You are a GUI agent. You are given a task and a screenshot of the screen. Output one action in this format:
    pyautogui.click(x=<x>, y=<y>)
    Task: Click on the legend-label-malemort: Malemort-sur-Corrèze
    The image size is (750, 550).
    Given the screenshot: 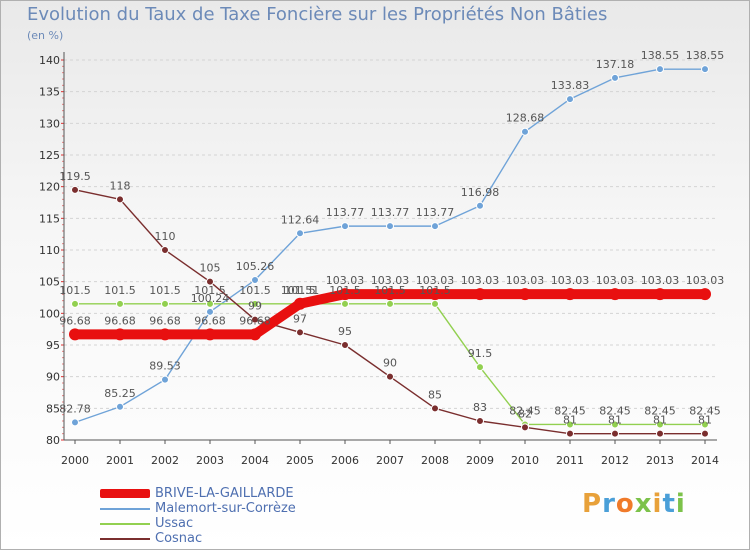 What is the action you would take?
    pyautogui.click(x=225, y=508)
    